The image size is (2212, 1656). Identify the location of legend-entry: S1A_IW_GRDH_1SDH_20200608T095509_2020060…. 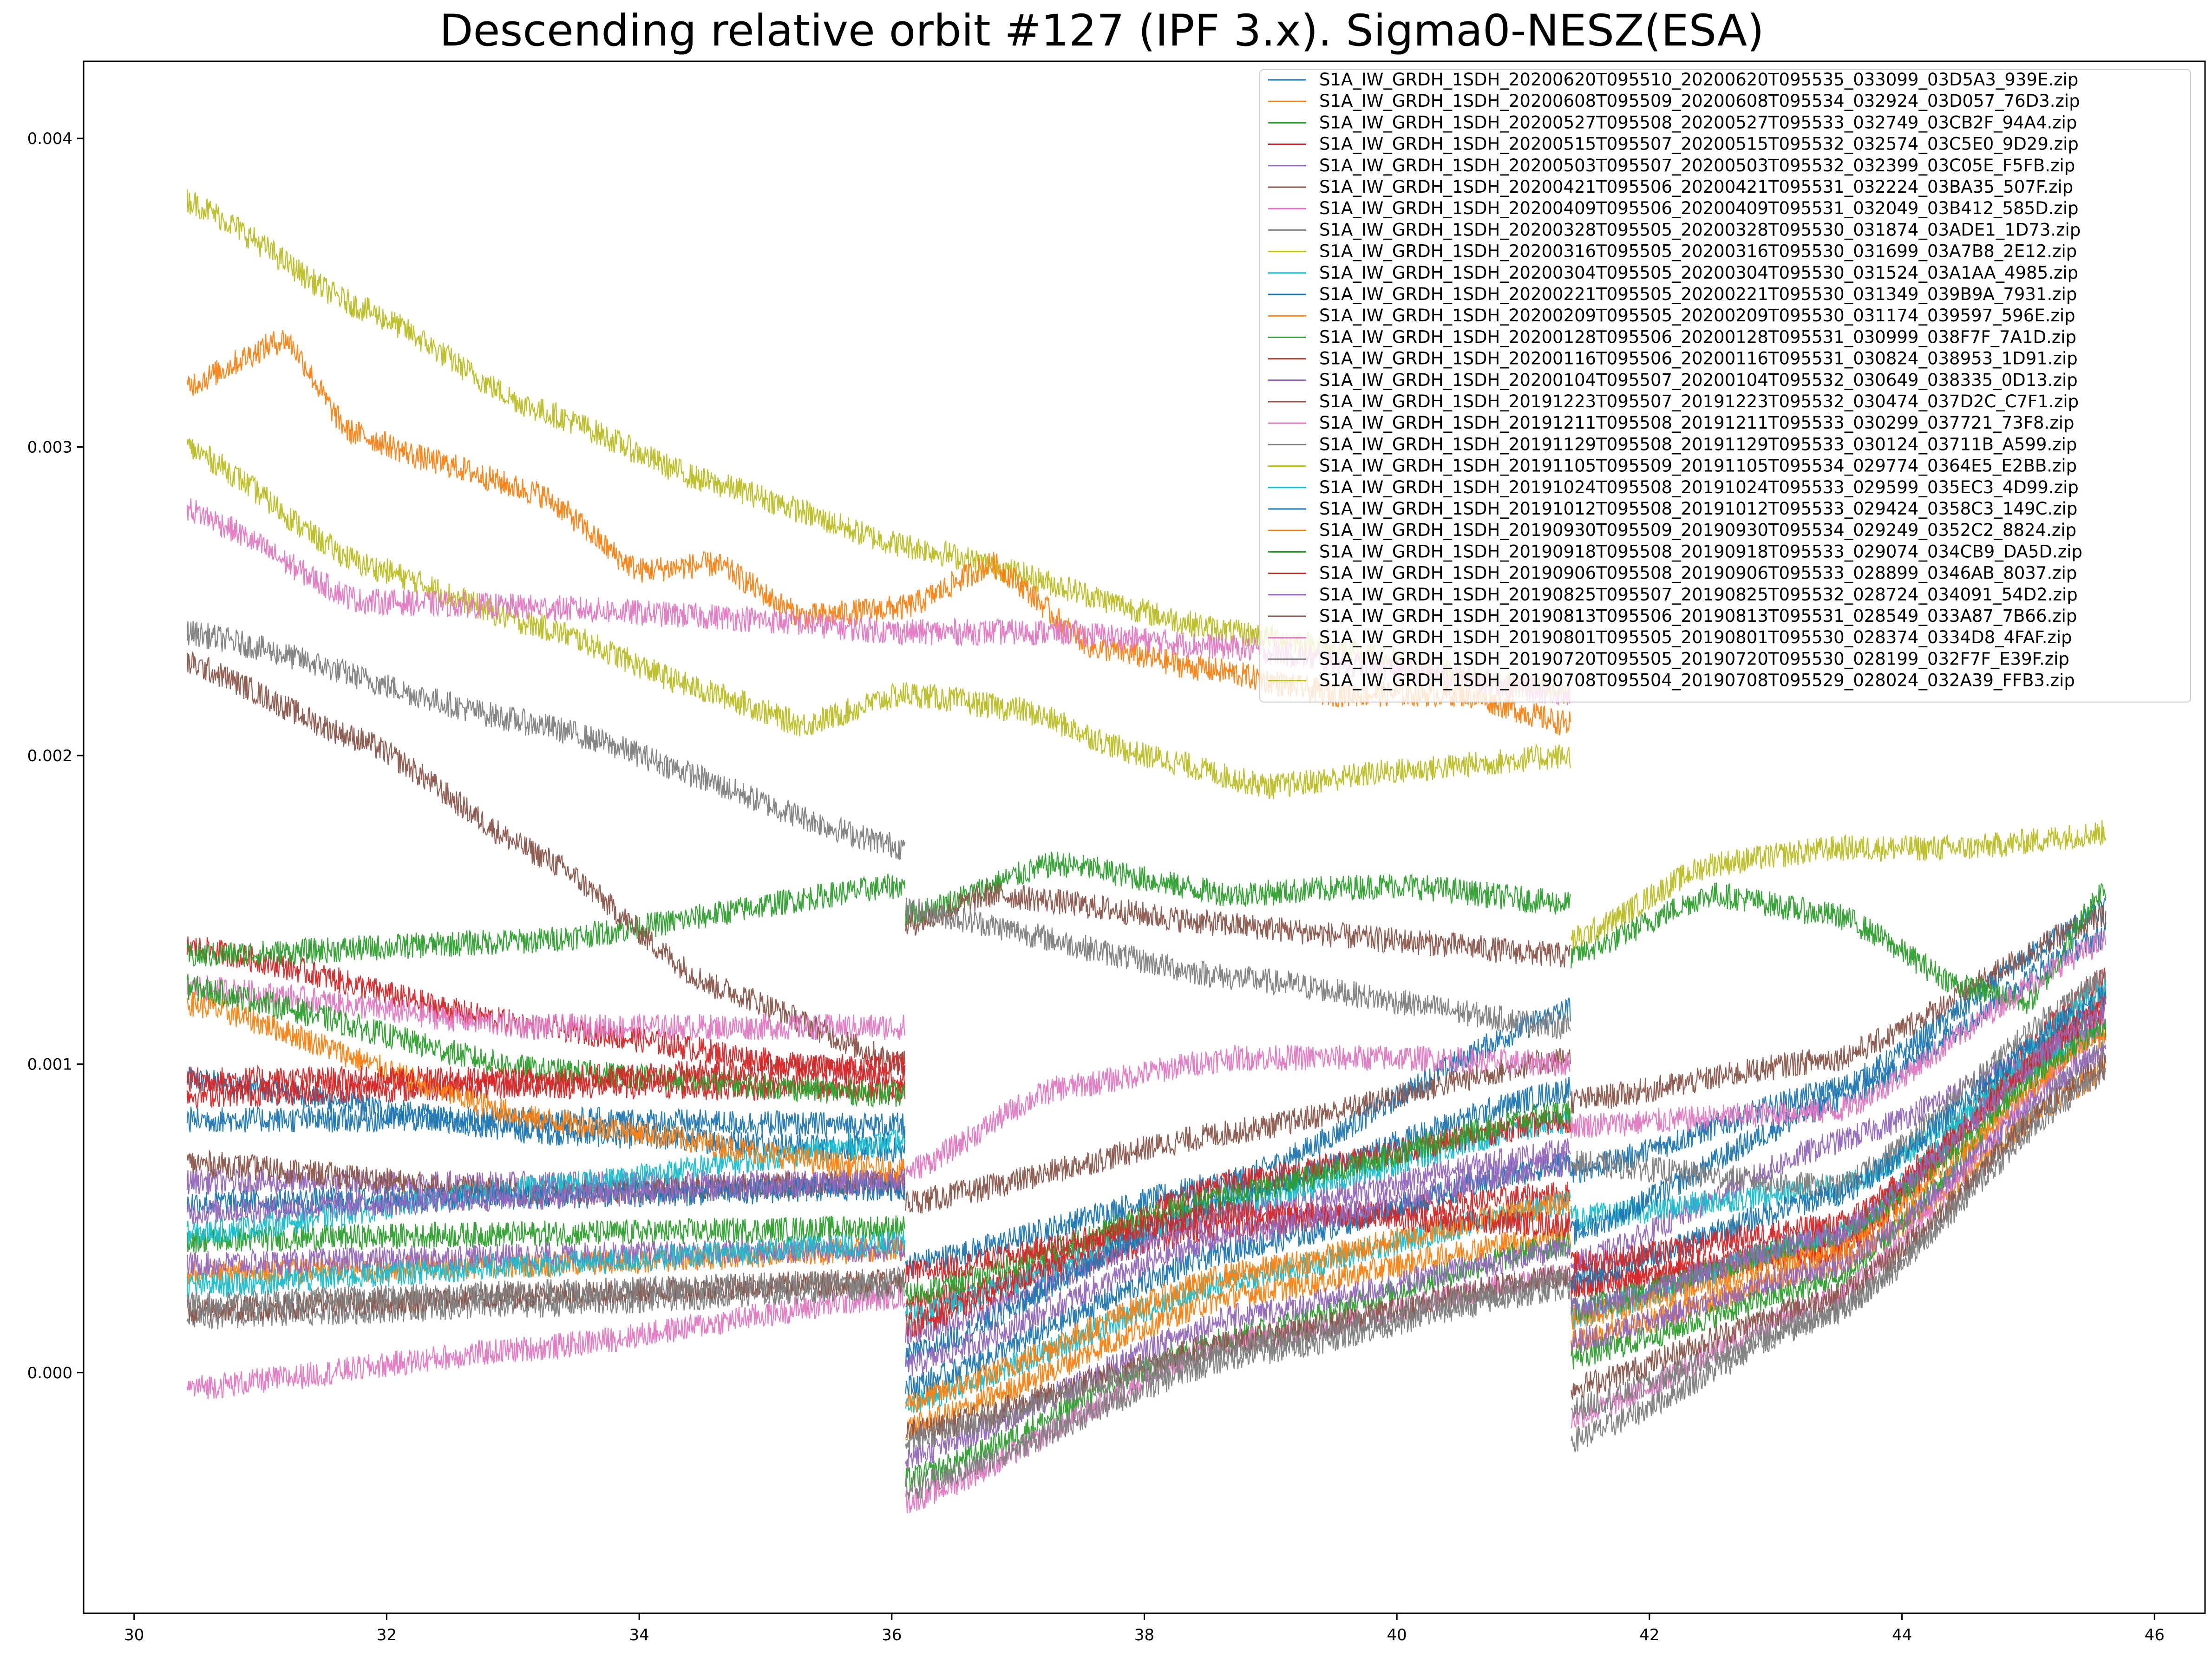
(1674, 101).